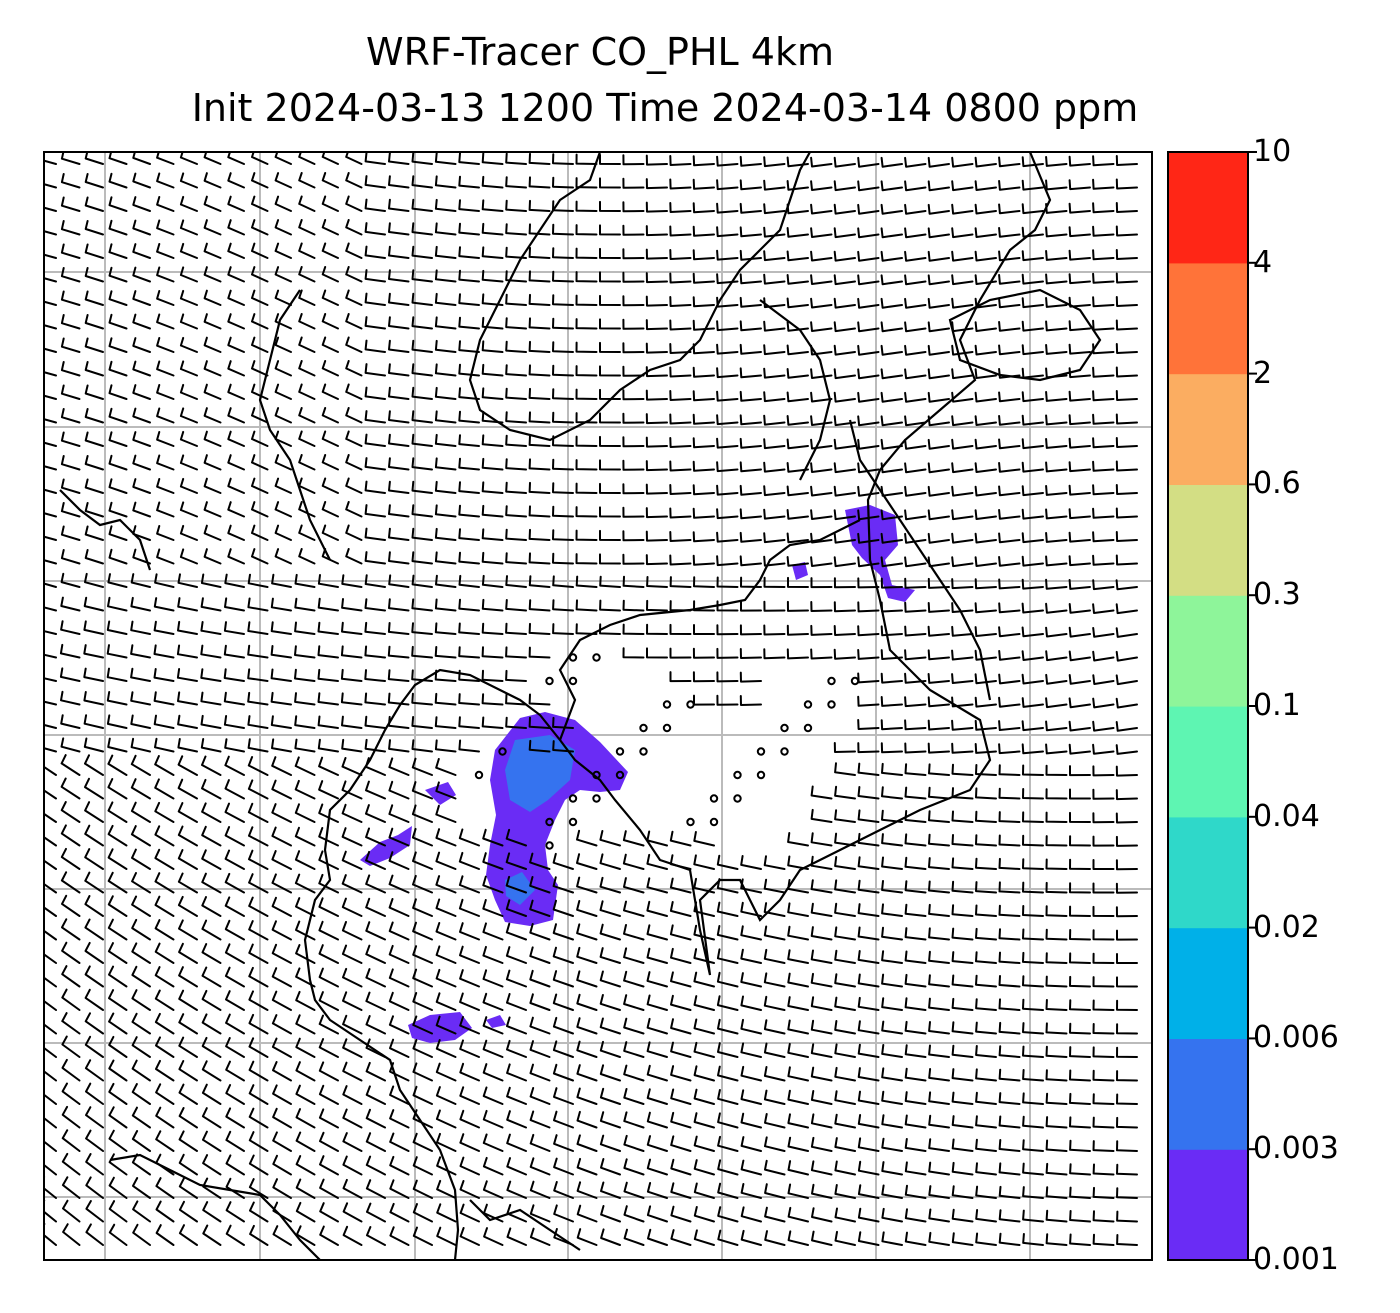  Describe the element at coordinates (549, 681) in the screenshot. I see `calm-marker` at that location.